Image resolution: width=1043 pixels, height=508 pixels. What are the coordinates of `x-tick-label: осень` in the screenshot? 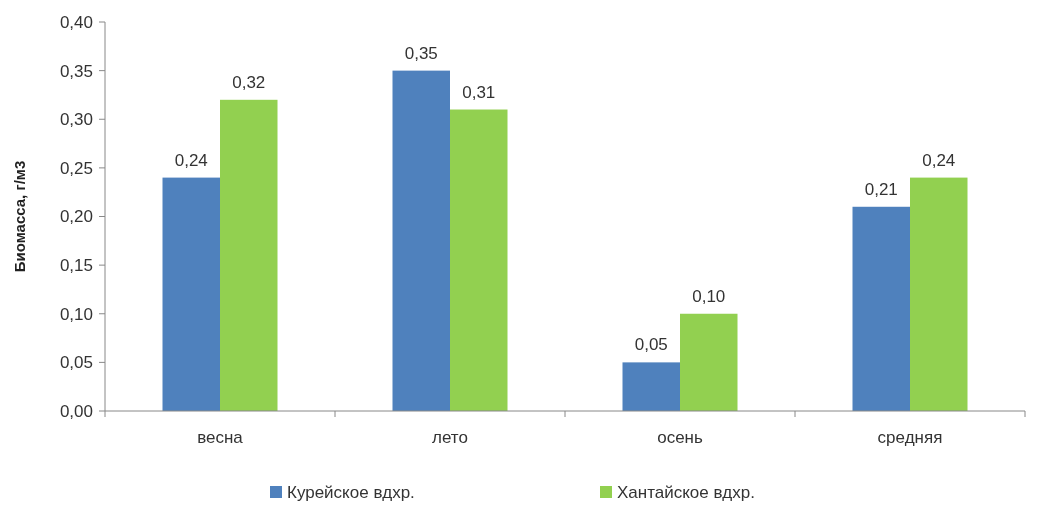 It's located at (680, 437).